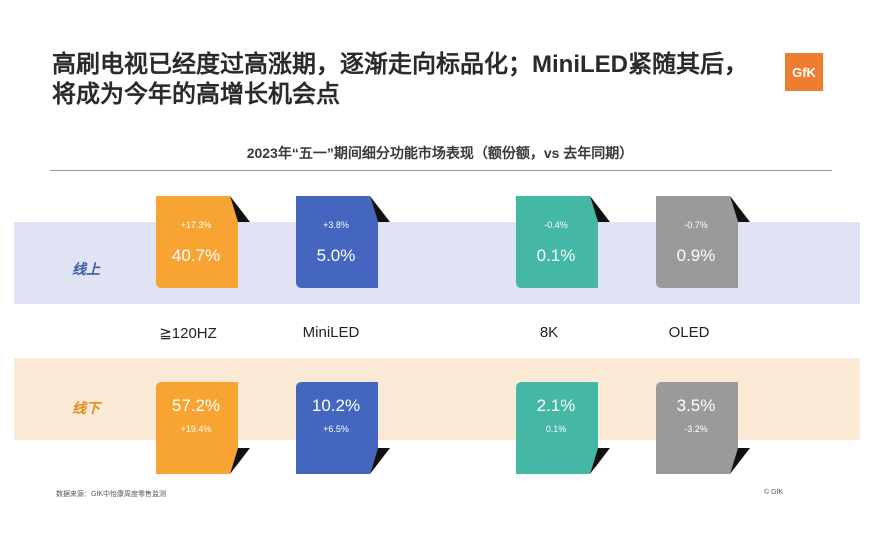 The width and height of the screenshot is (880, 551). Describe the element at coordinates (804, 72) in the screenshot. I see `gfk-logo: GfK` at that location.